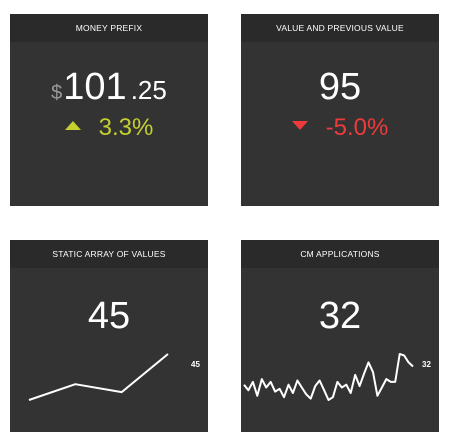 The height and width of the screenshot is (448, 449). What do you see at coordinates (95, 87) in the screenshot?
I see `value-integer: 101` at bounding box center [95, 87].